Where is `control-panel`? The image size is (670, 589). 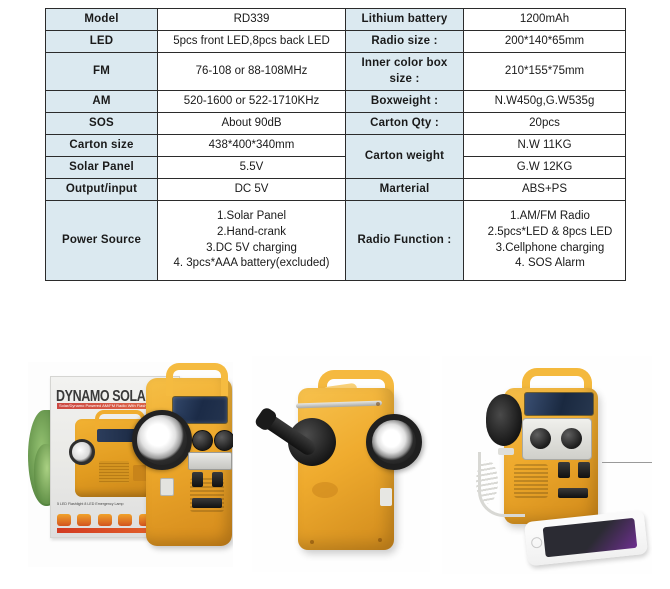
control-panel is located at coordinates (557, 439).